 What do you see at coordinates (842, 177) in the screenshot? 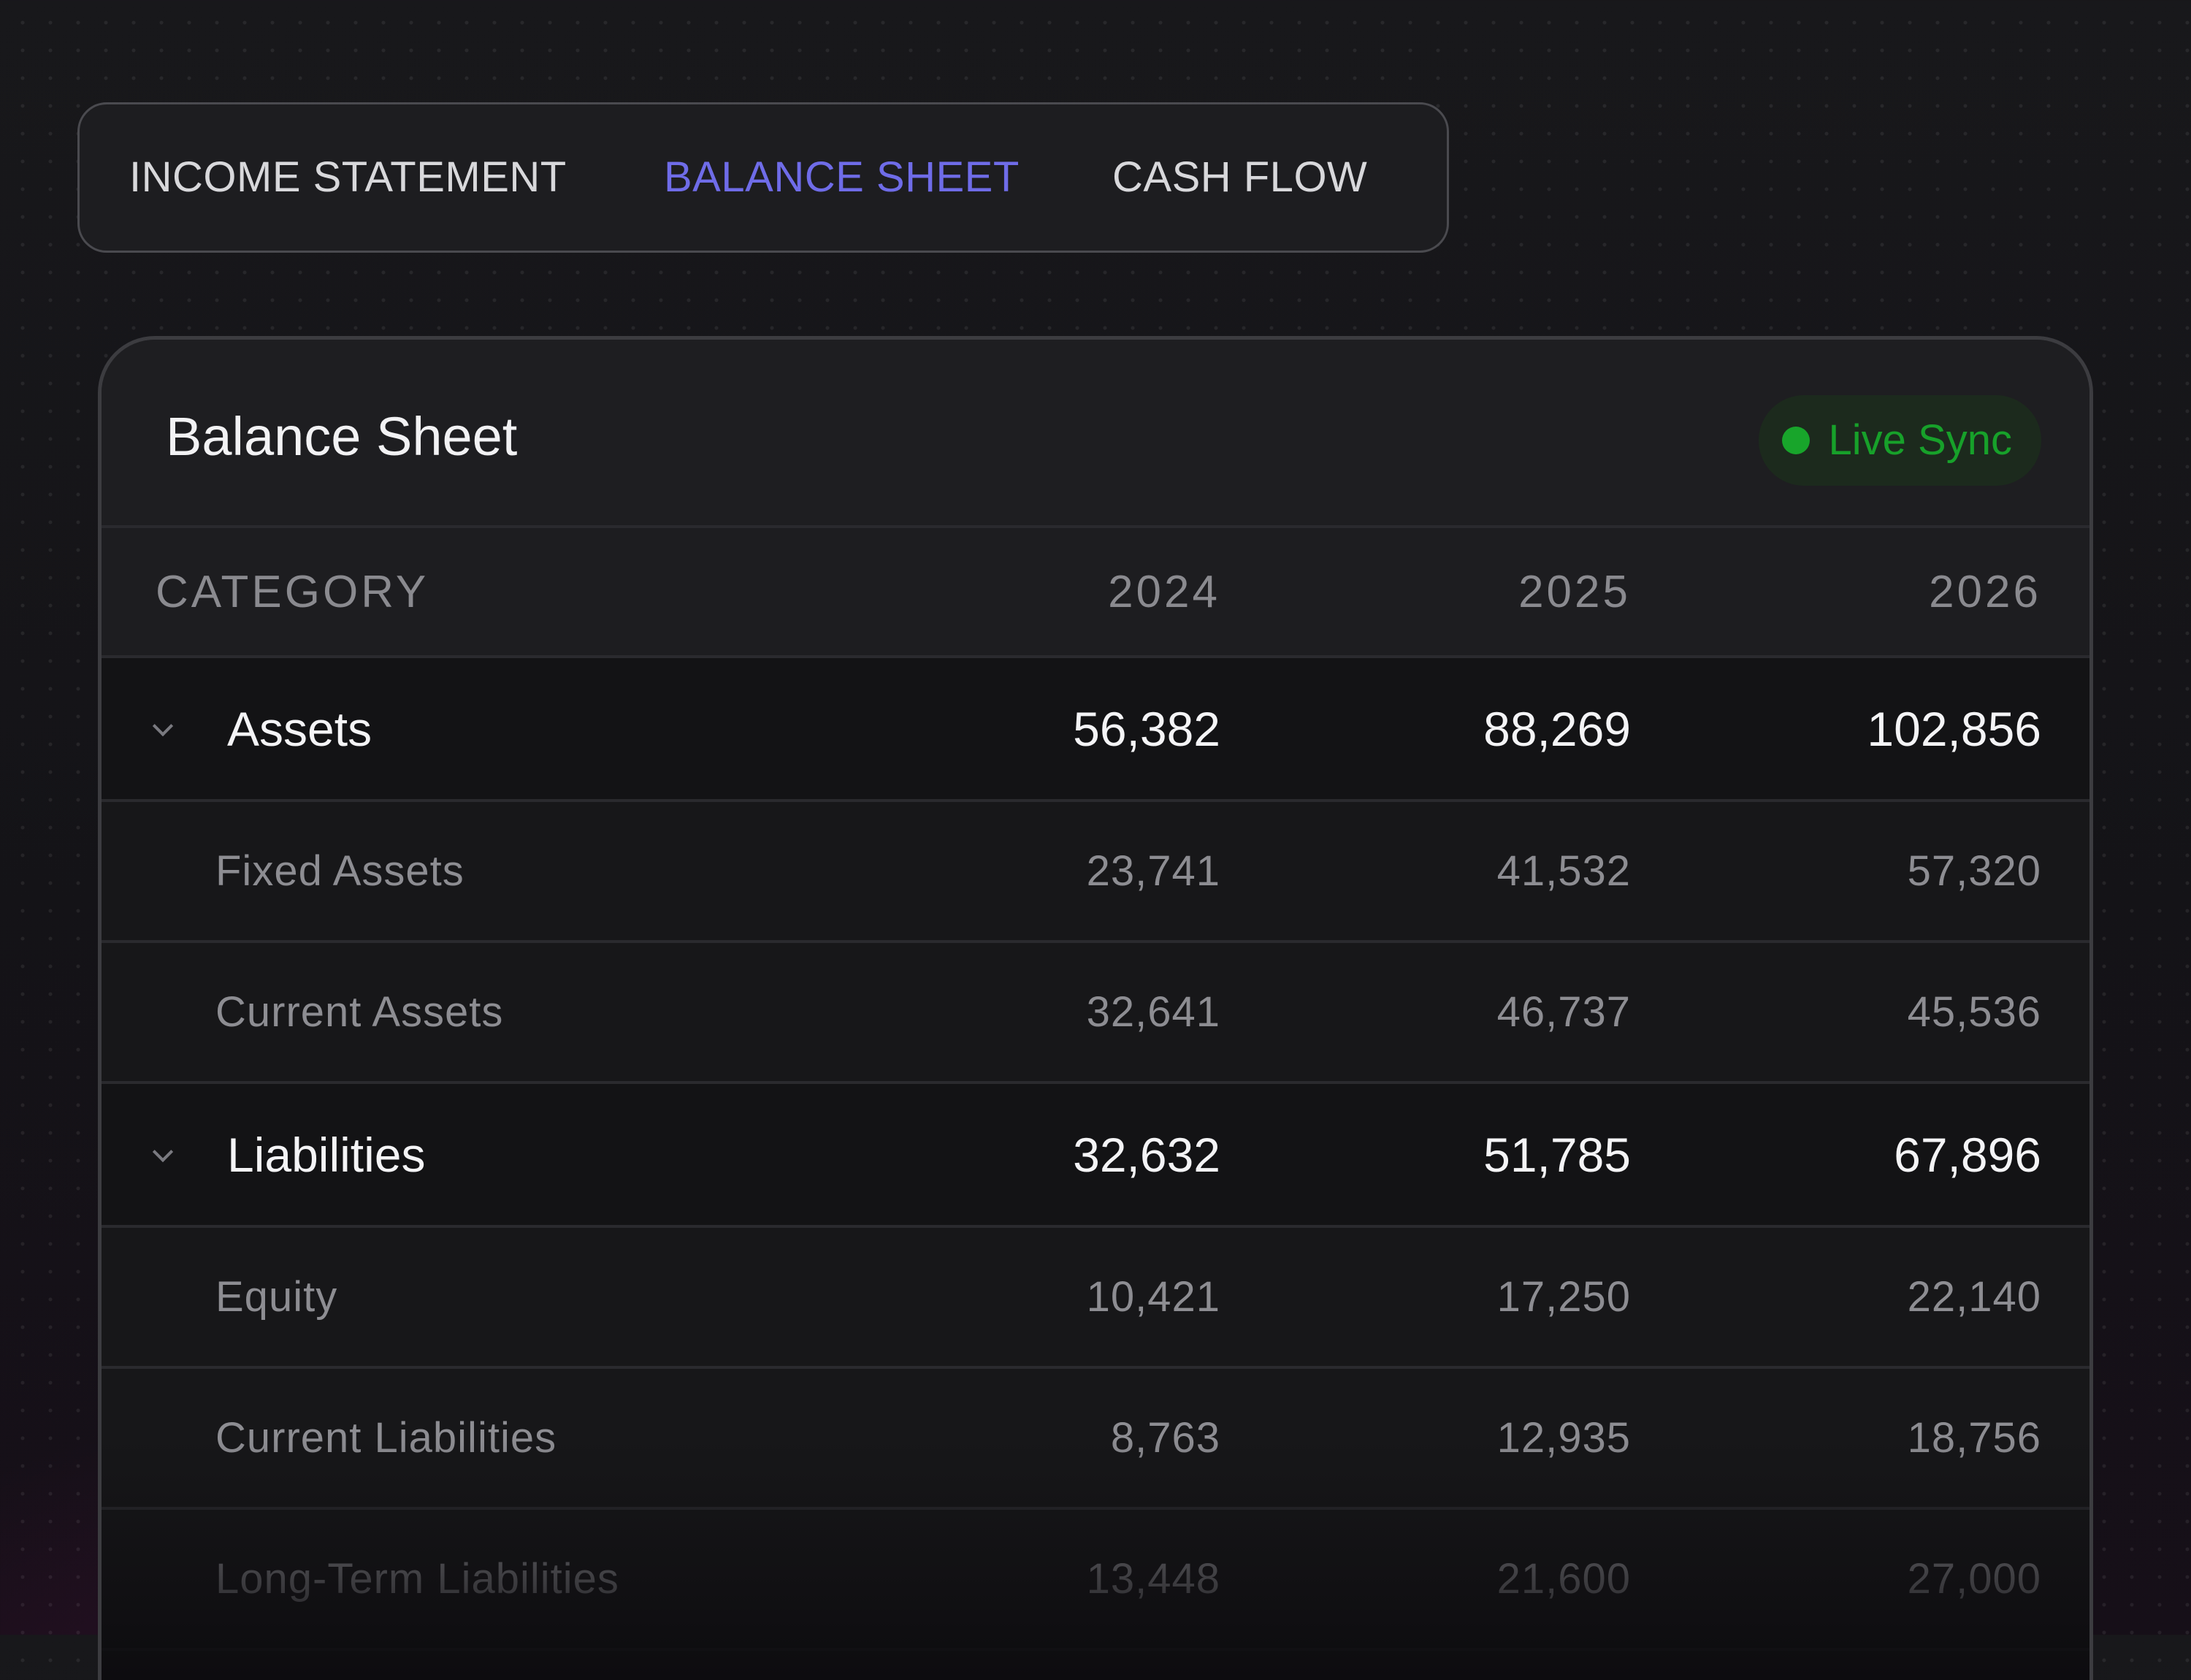
I see `tab-balance-sheet: BALANCE SHEET` at bounding box center [842, 177].